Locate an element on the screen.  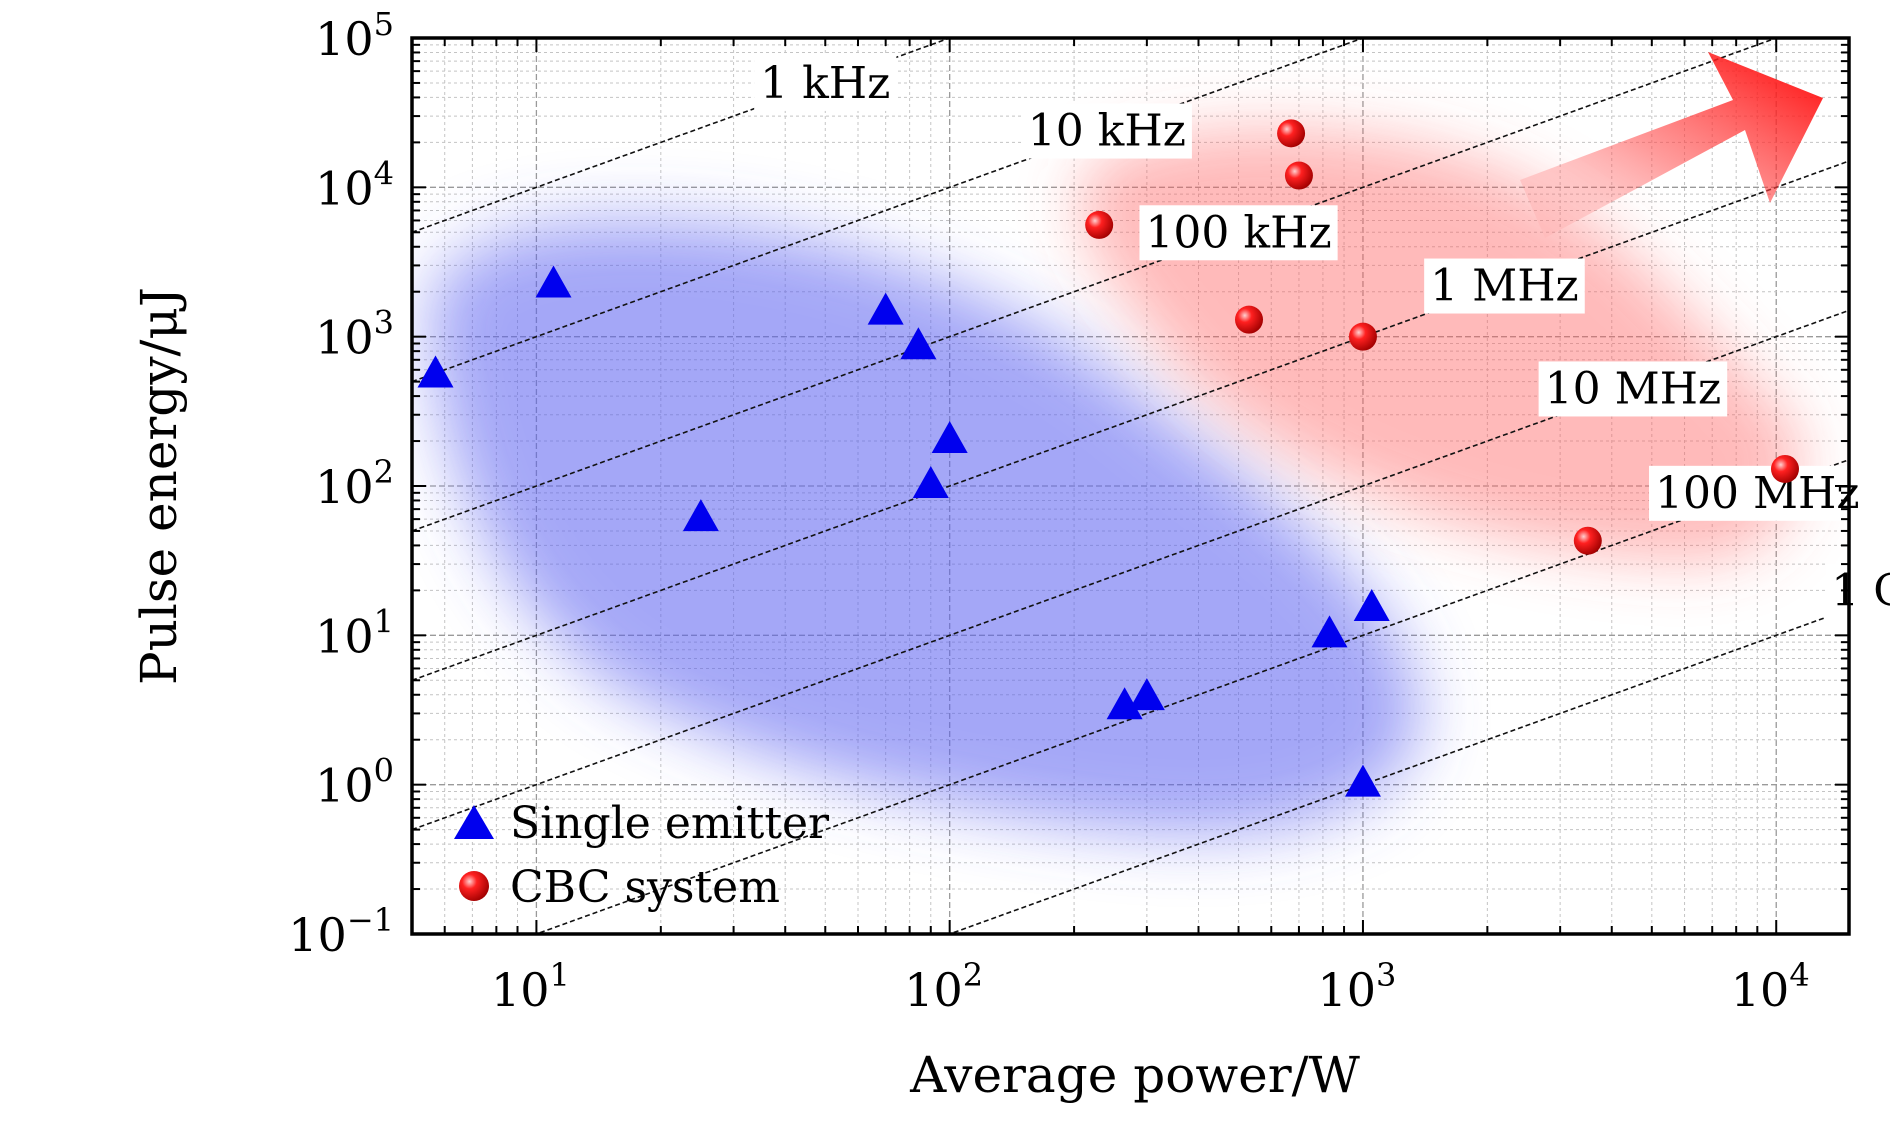
rate-label: 10 MHz is located at coordinates (1633, 389).